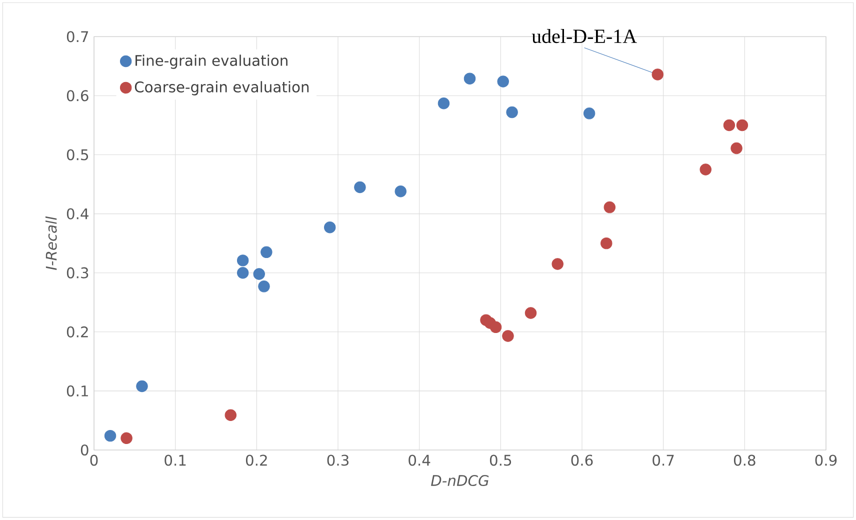 This screenshot has width=856, height=520. Describe the element at coordinates (77, 332) in the screenshot. I see `y-tick-label: 0.2` at that location.